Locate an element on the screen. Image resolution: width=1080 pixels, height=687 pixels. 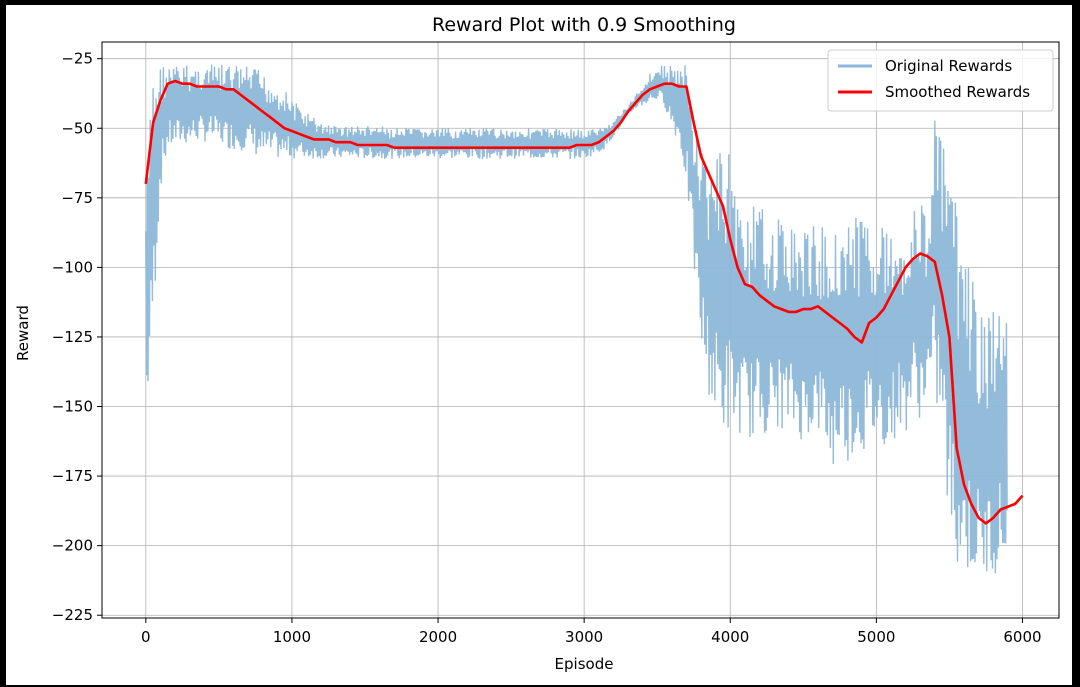
y-tick-label: −225 is located at coordinates (72, 615).